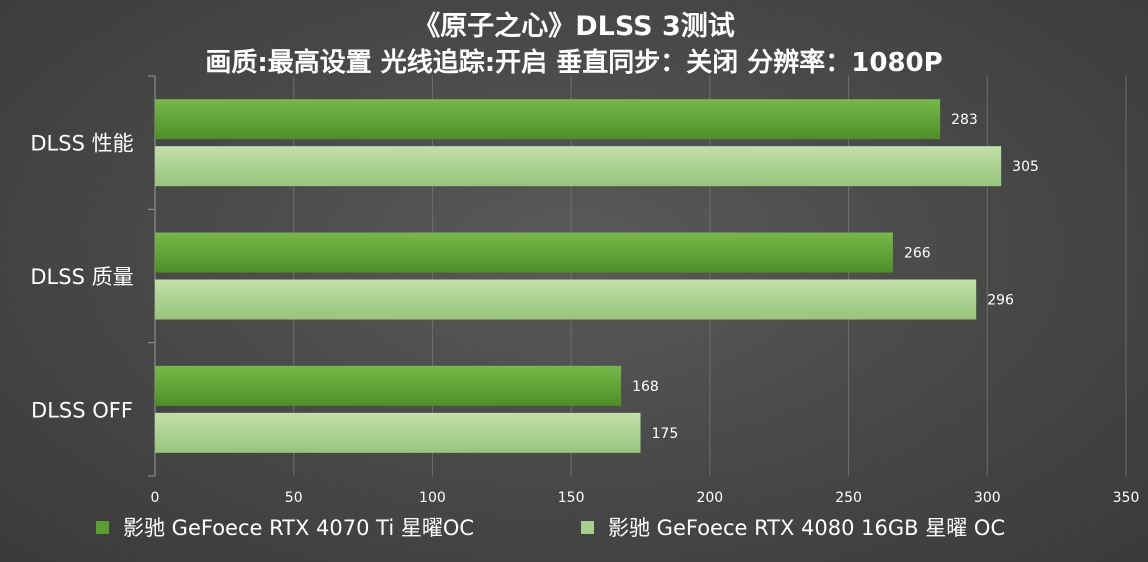  What do you see at coordinates (299, 528) in the screenshot?
I see `legend-label-series-1: 影驰 GeFoece RTX 4070 Ti 星曜OC` at bounding box center [299, 528].